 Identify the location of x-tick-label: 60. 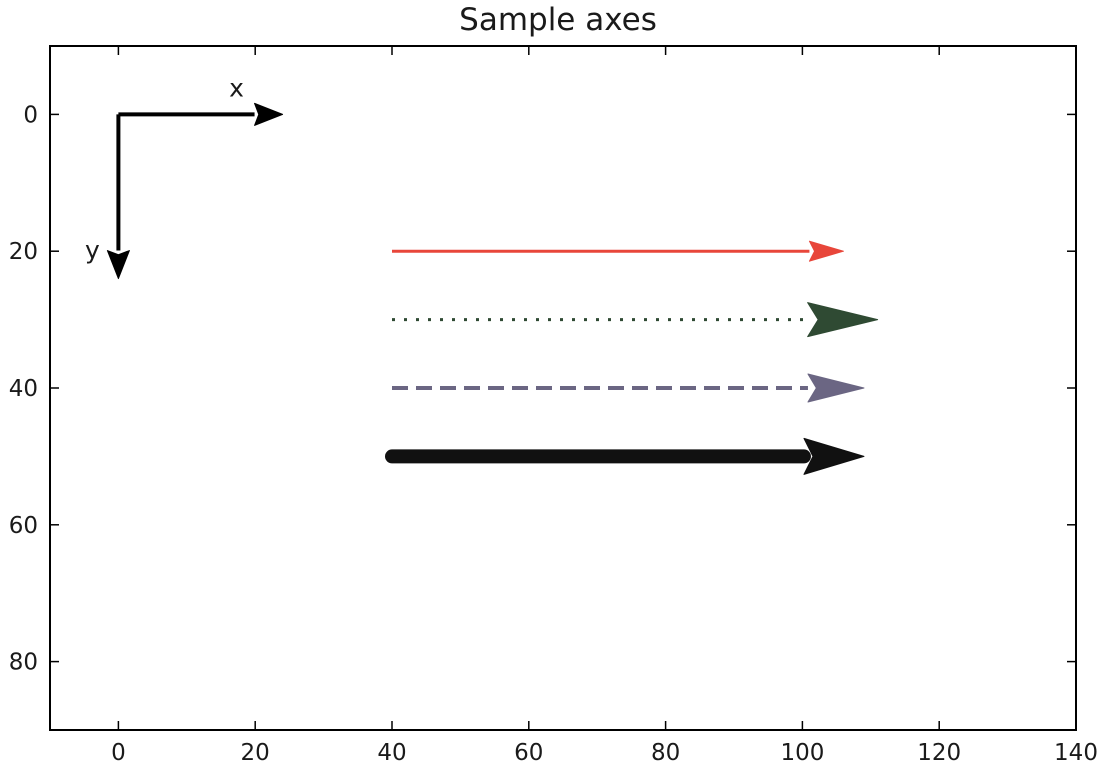
(528, 753).